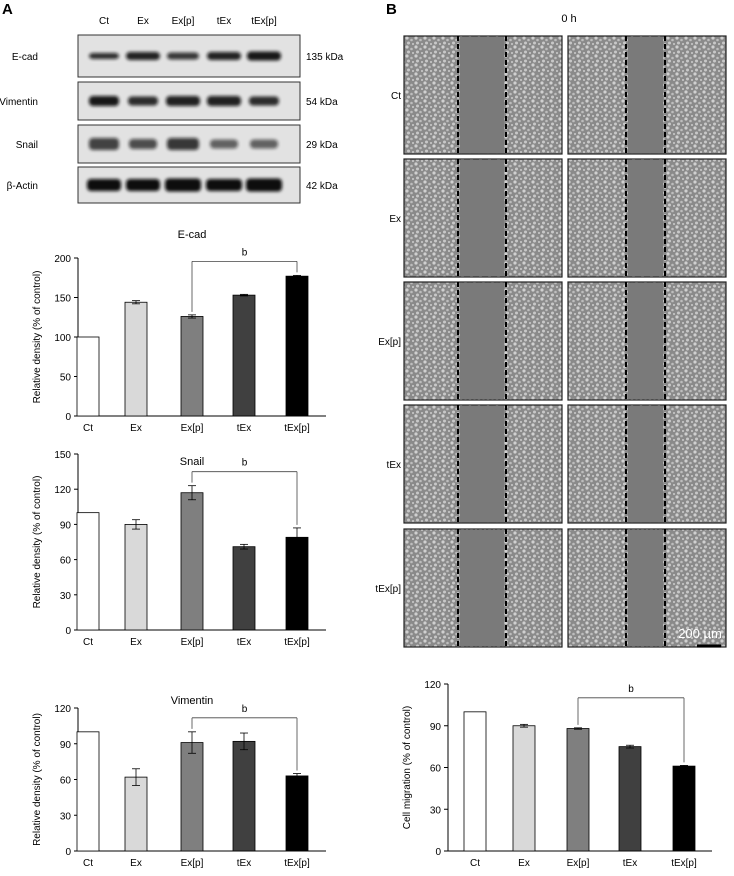  I want to click on blot-protein-label: β-Actin, so click(22, 186).